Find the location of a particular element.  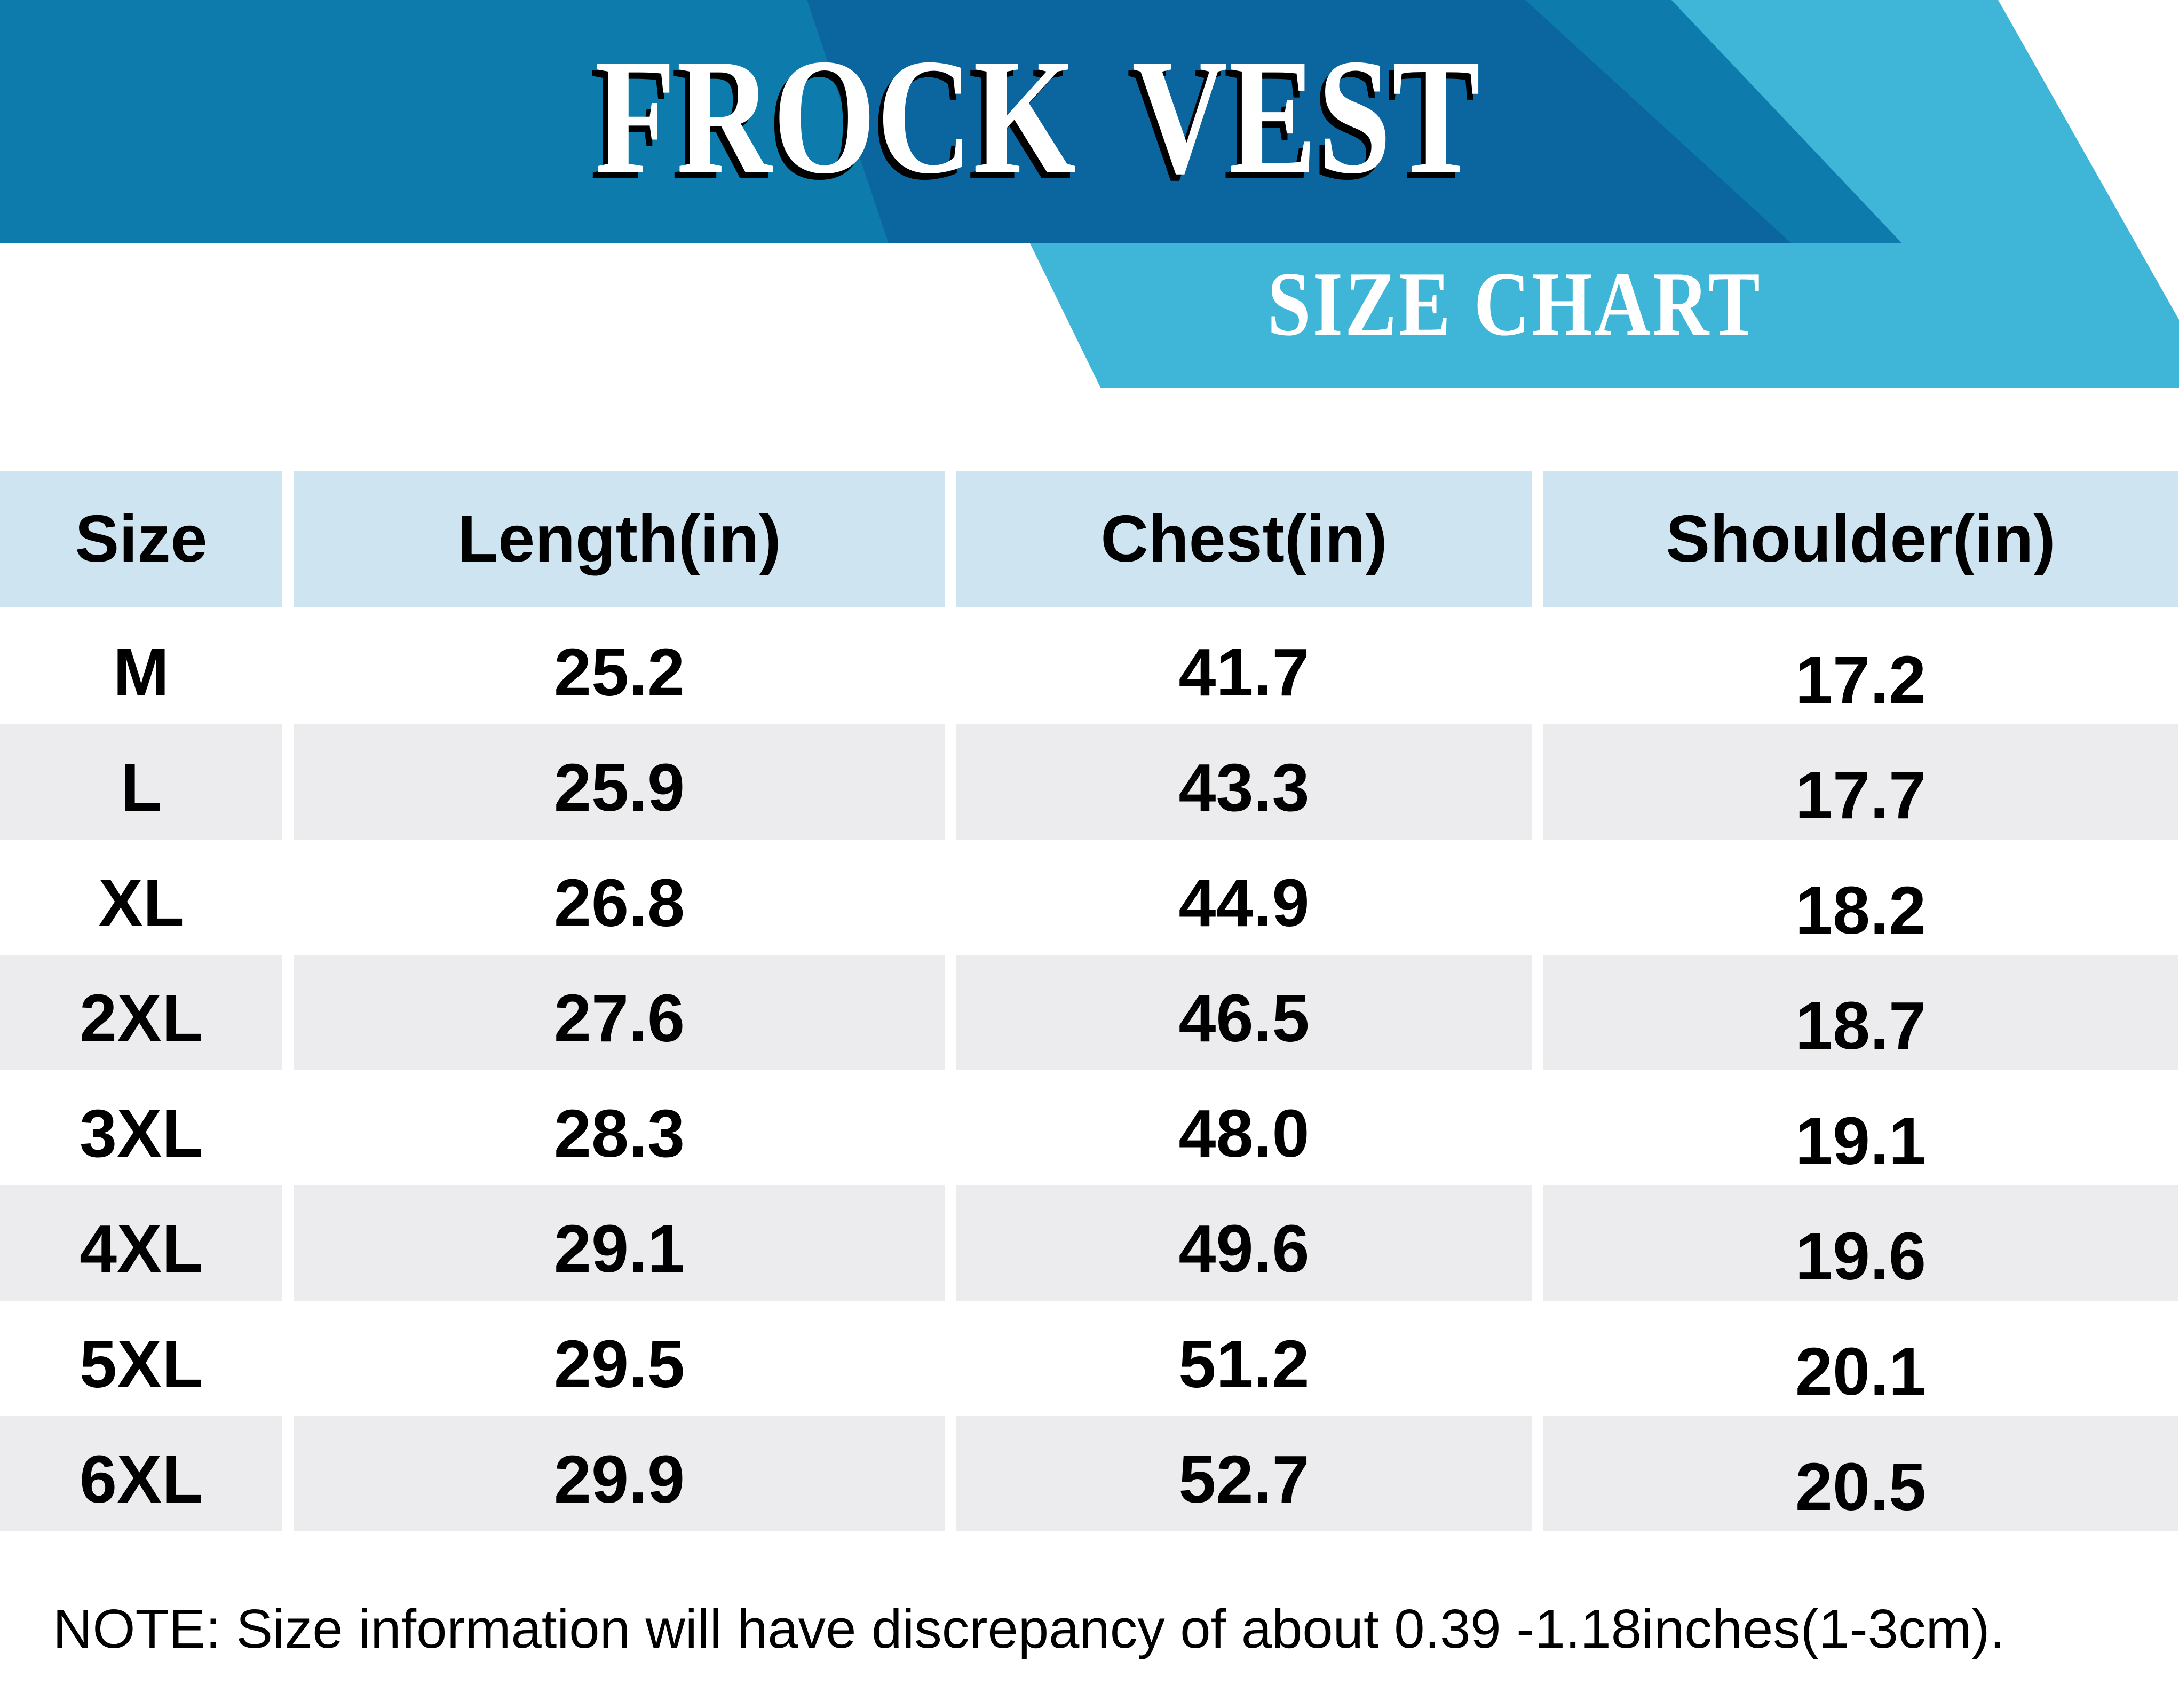

header-cell-chest: Chest(in) is located at coordinates (1244, 539).